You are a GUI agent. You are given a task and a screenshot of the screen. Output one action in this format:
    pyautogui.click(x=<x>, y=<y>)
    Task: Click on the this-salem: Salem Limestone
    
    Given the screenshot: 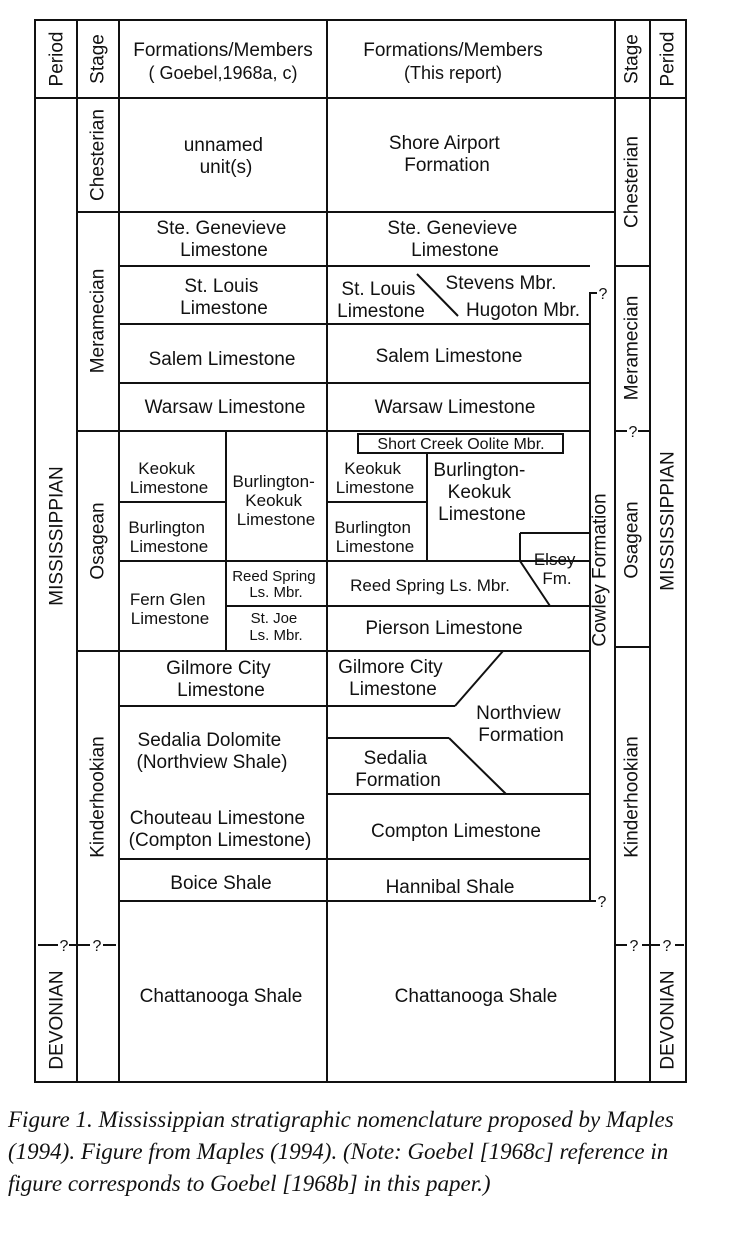 What is the action you would take?
    pyautogui.click(x=449, y=356)
    